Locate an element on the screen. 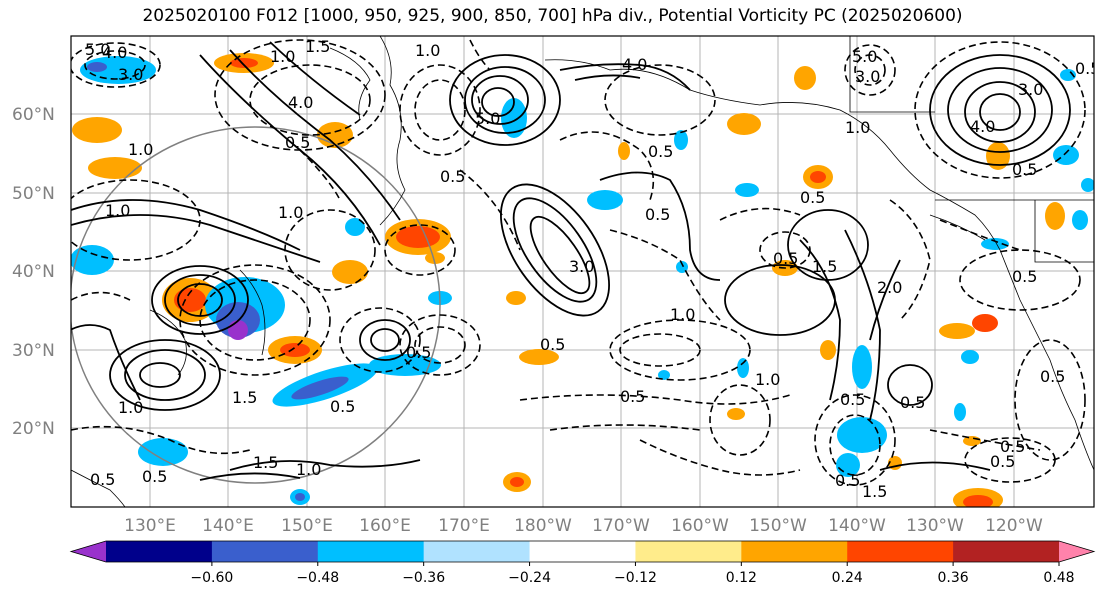 The height and width of the screenshot is (601, 1105). lon-label: 170°E is located at coordinates (464, 526).